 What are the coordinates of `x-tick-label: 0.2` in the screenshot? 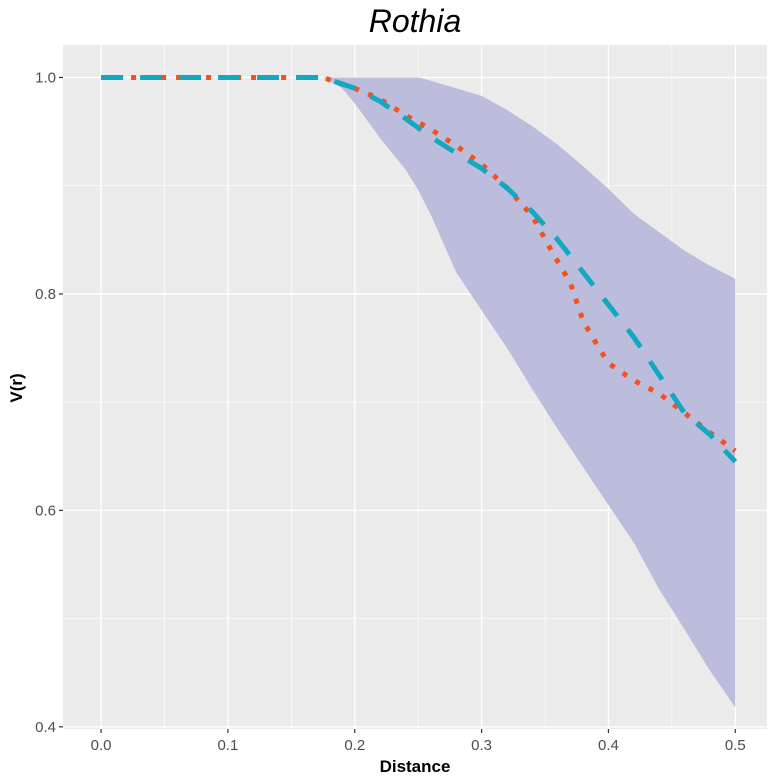 It's located at (354, 745).